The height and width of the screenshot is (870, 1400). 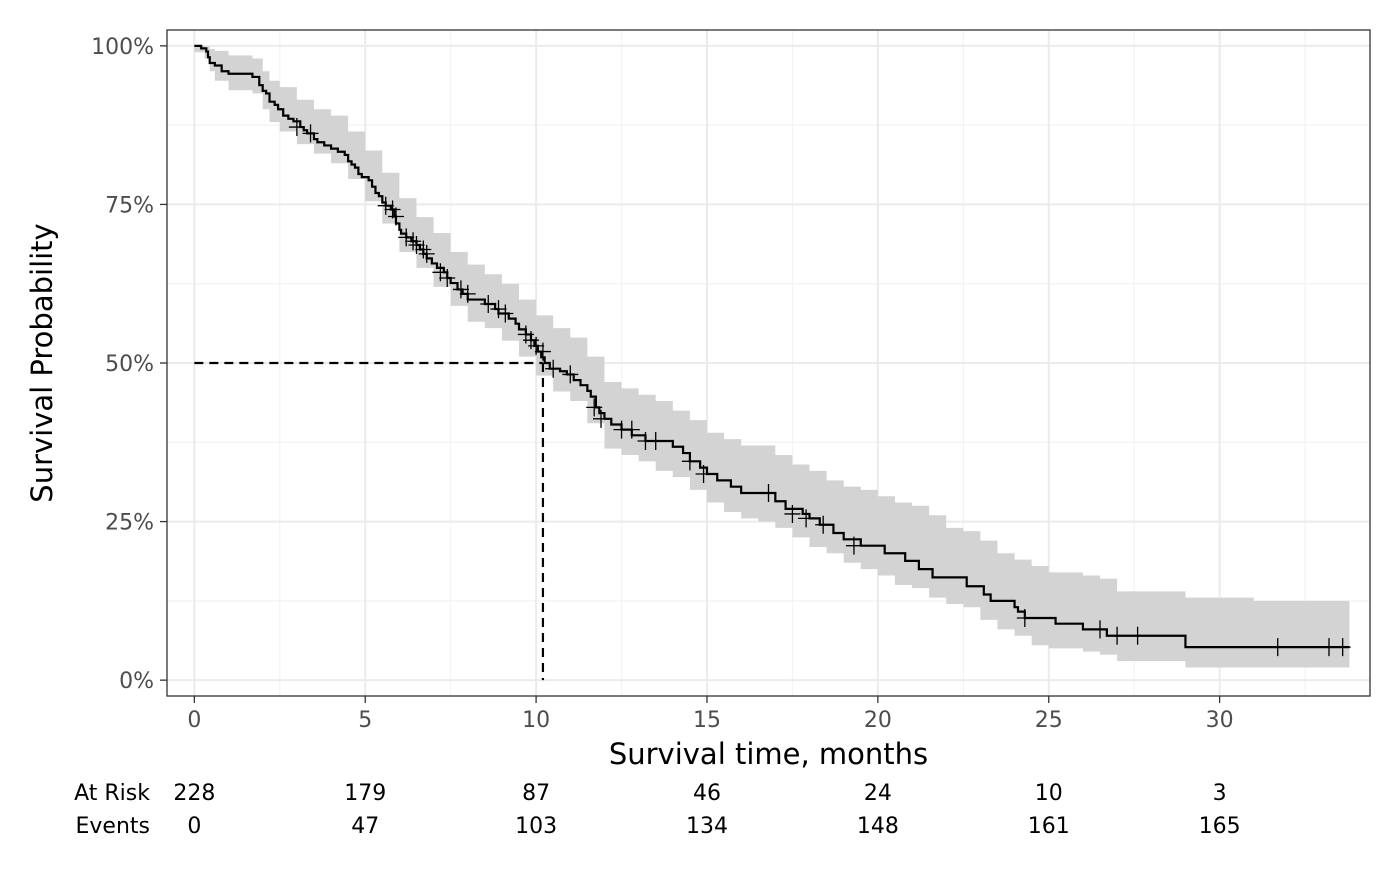 What do you see at coordinates (129, 523) in the screenshot?
I see `y-tick-label: 25%` at bounding box center [129, 523].